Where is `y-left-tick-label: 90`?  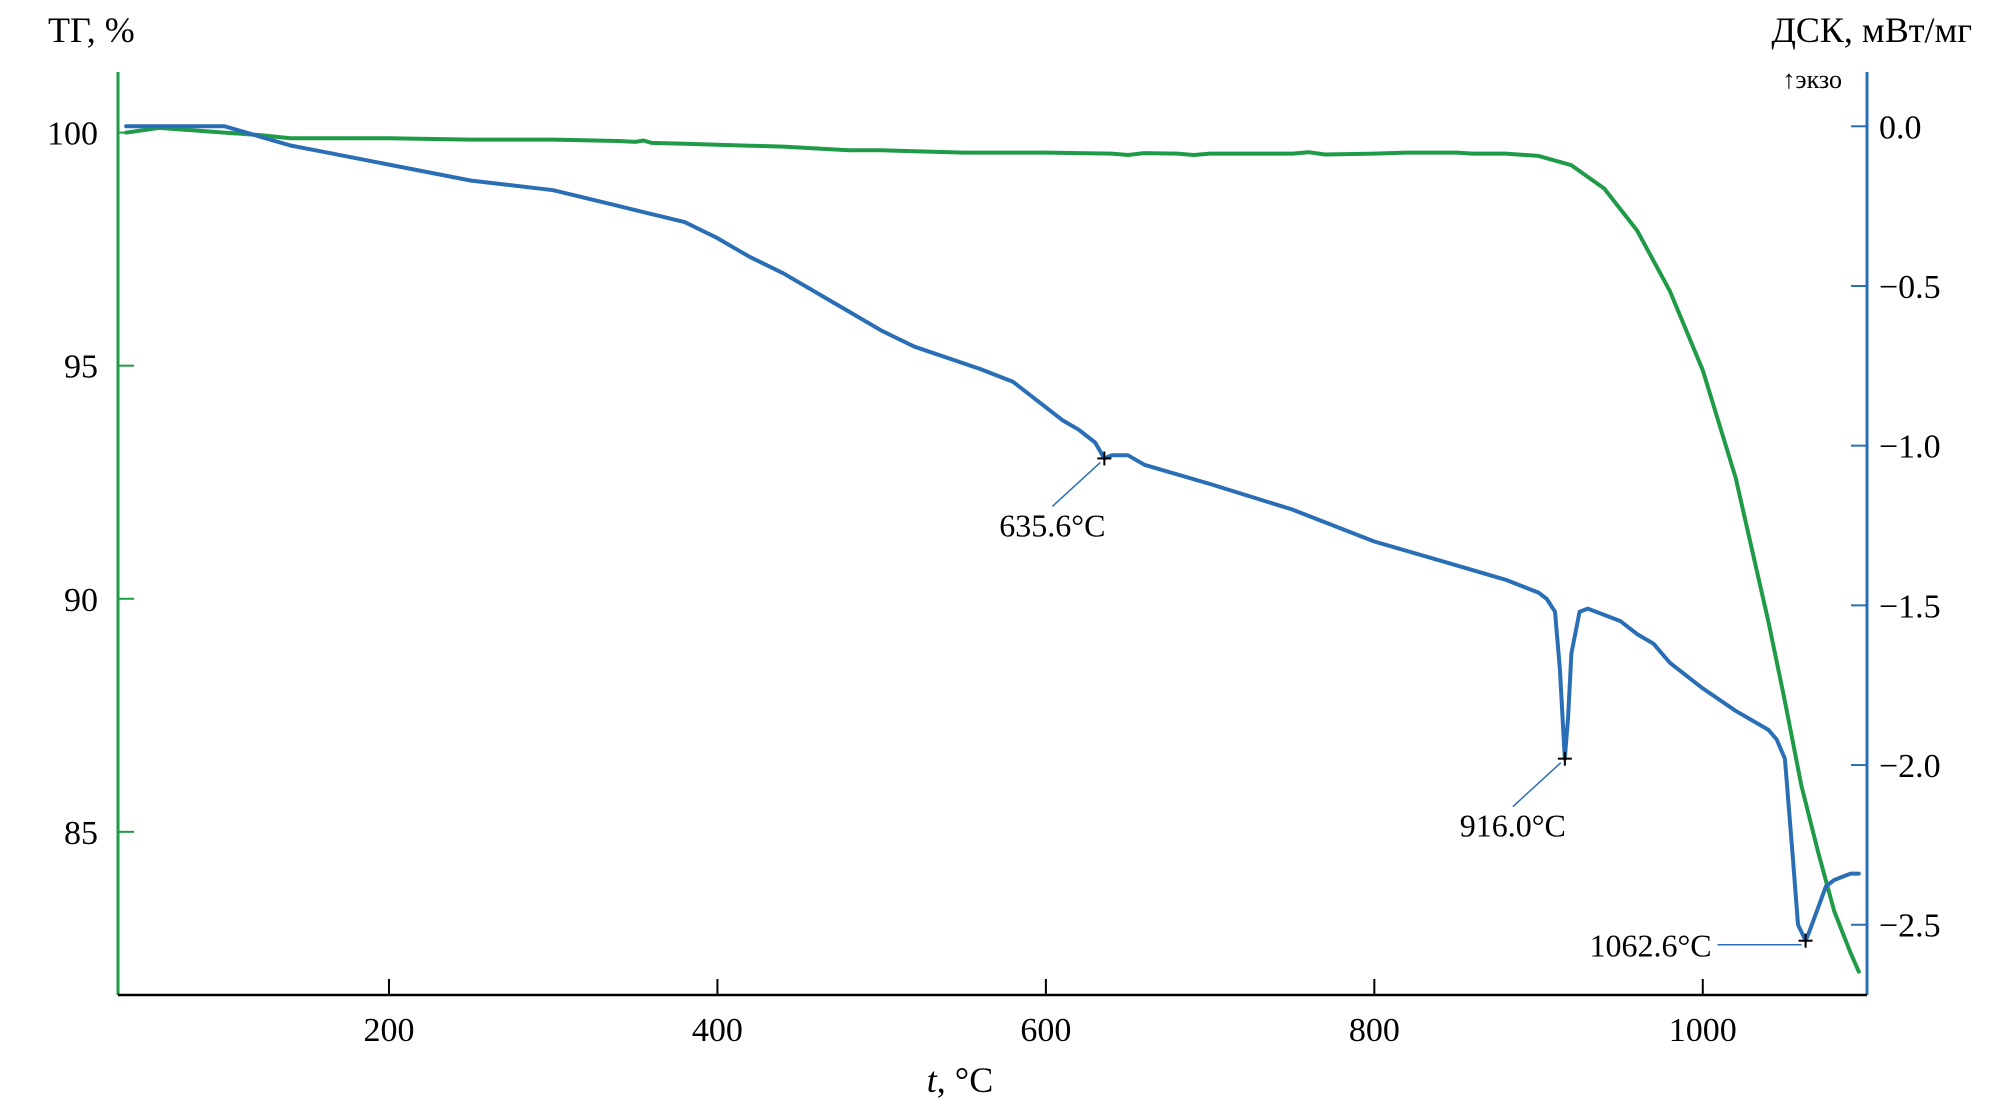 y-left-tick-label: 90 is located at coordinates (81, 600).